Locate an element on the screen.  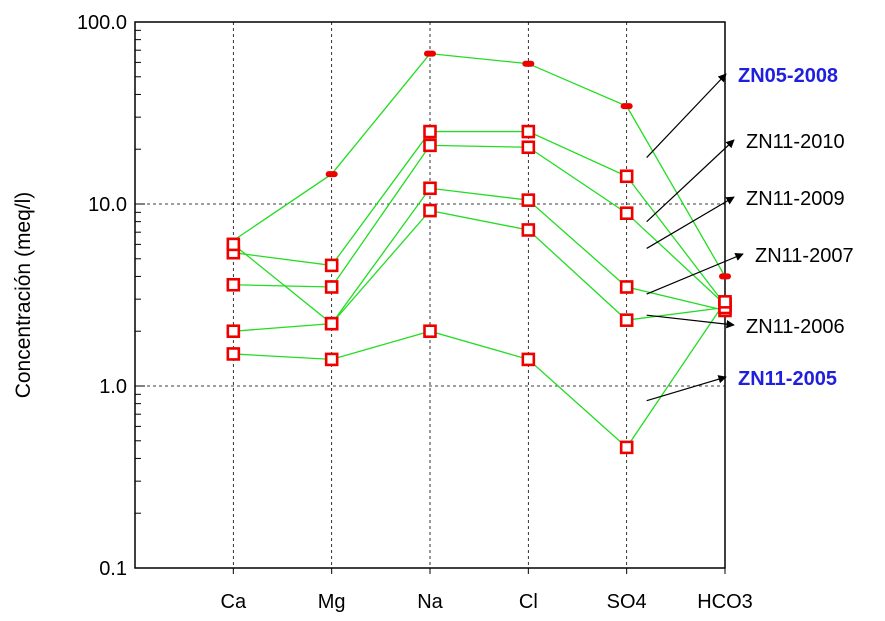
series-label: ZN11-2010 is located at coordinates (795, 142).